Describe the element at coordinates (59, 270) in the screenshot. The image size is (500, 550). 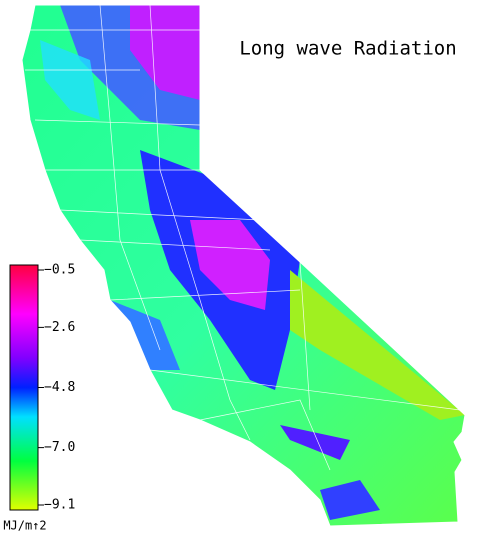
I see `colorbar-tick-label: −0.5` at that location.